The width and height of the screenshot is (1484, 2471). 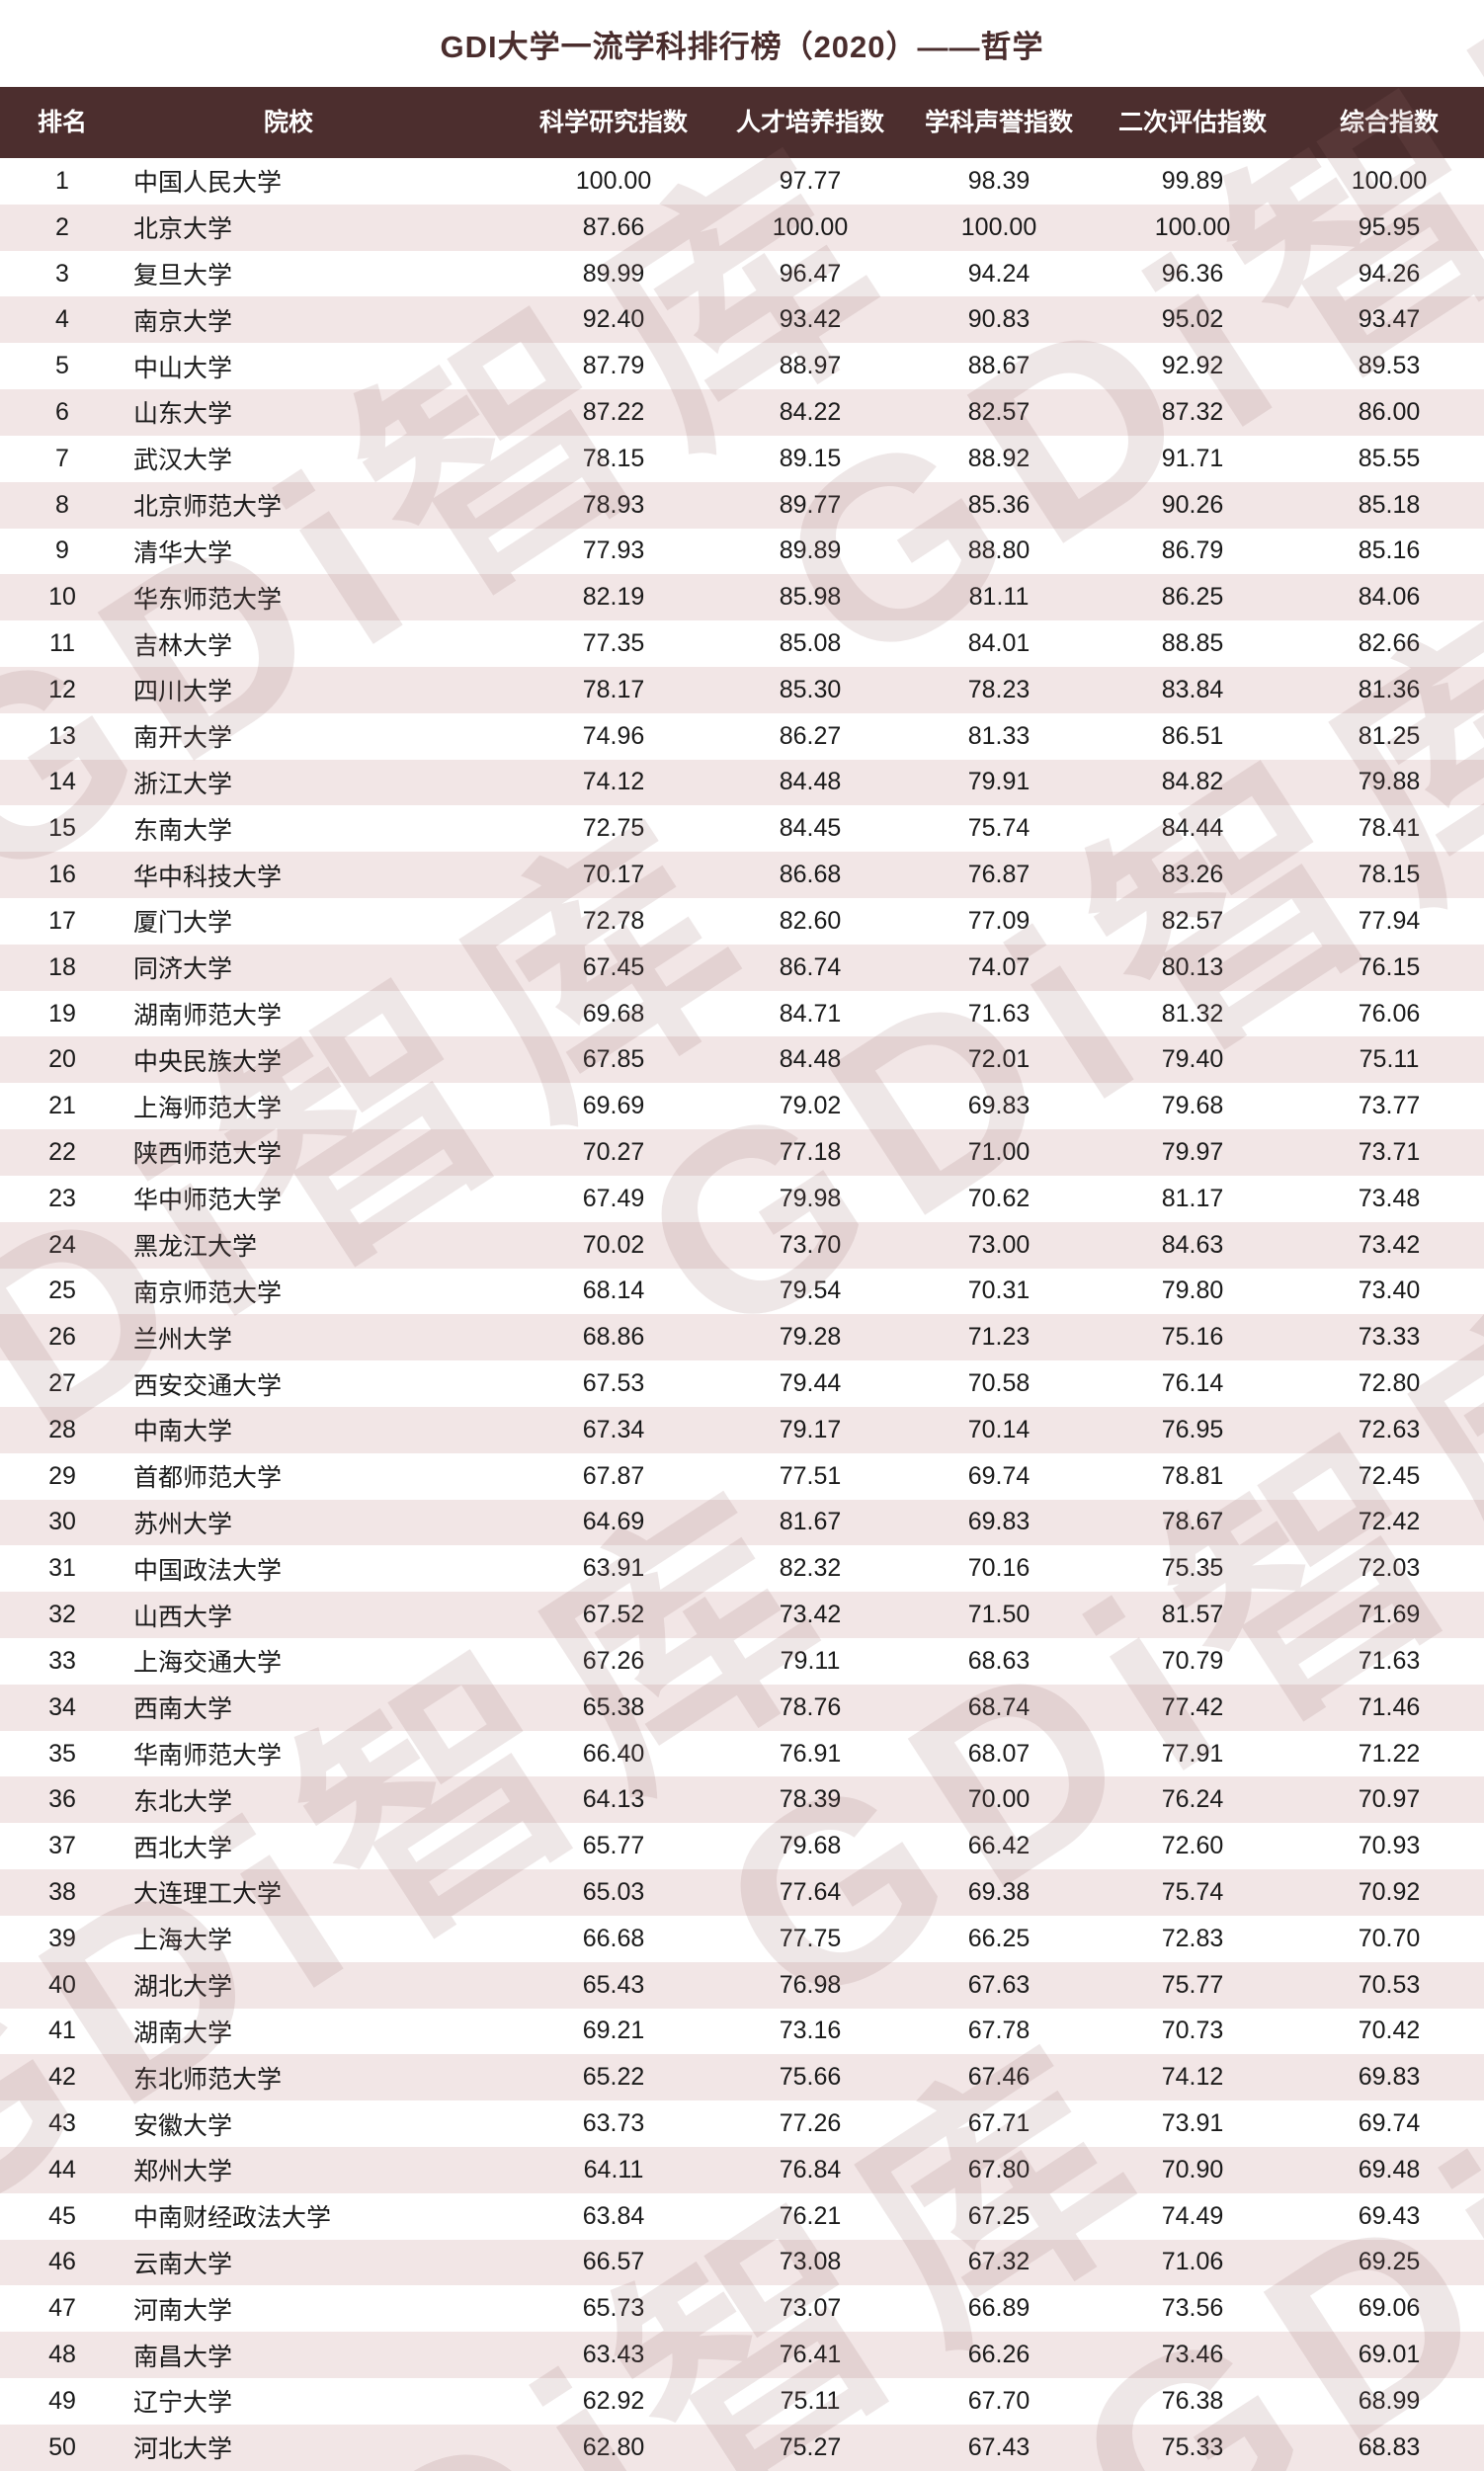 I want to click on cell-rank: 49, so click(x=62, y=2400).